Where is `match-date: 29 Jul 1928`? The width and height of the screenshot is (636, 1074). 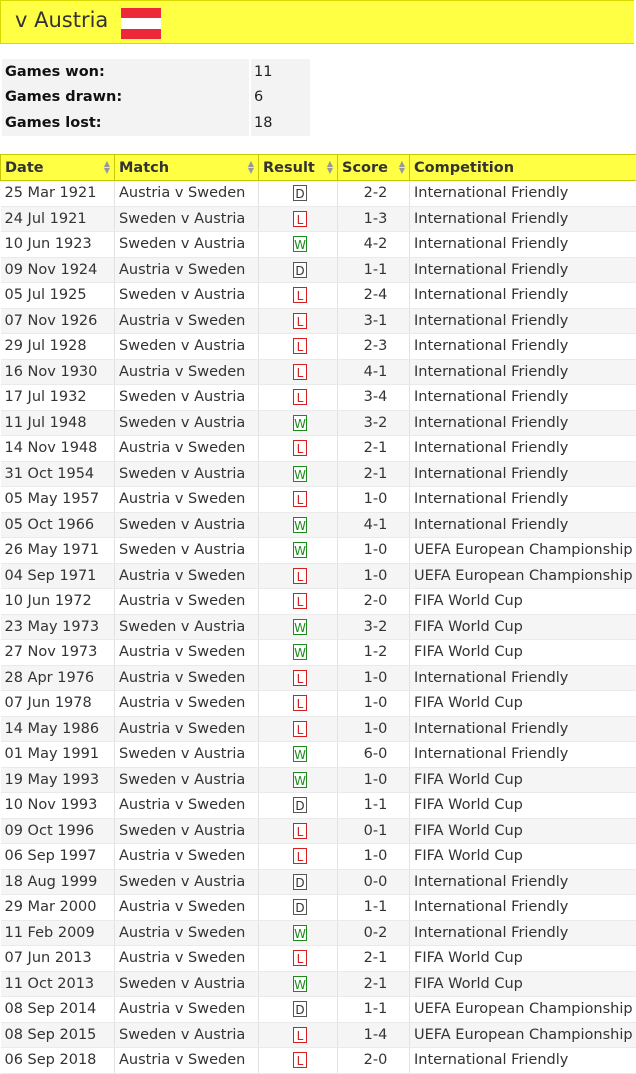
match-date: 29 Jul 1928 is located at coordinates (58, 347).